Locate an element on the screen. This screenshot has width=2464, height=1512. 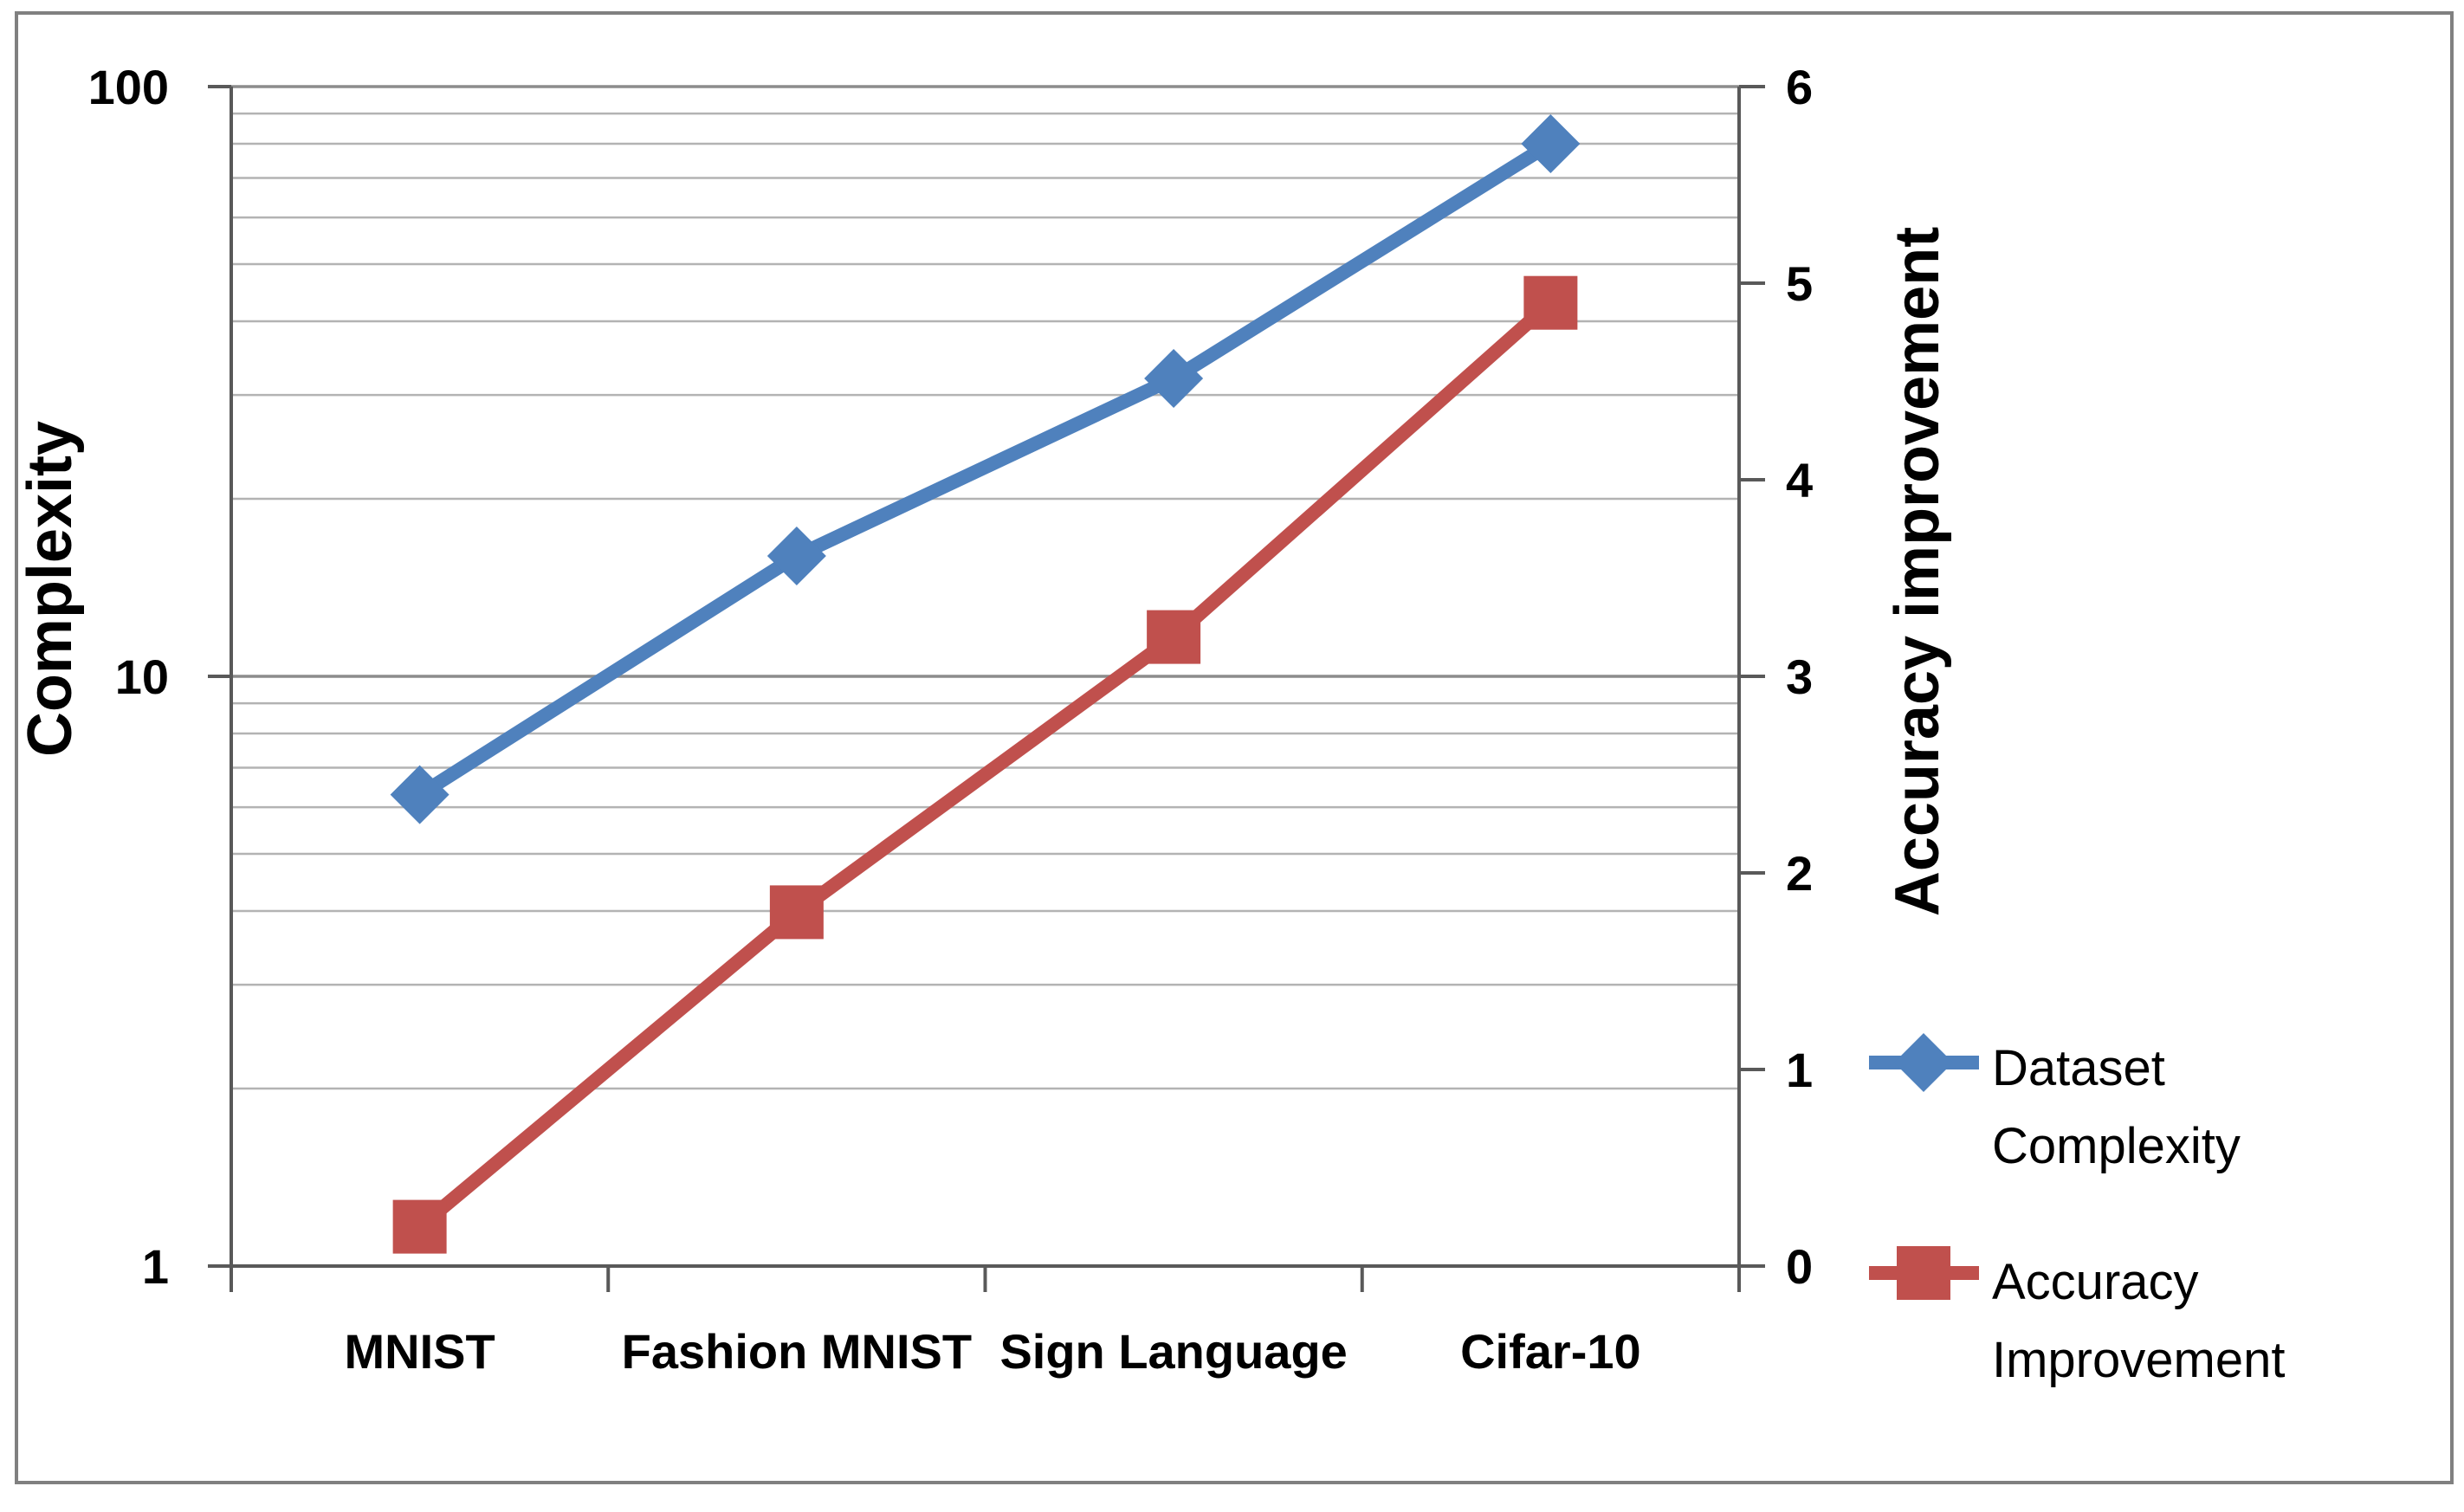
legend-sample-accuracy-improvement-square-marker is located at coordinates (1923, 1273).